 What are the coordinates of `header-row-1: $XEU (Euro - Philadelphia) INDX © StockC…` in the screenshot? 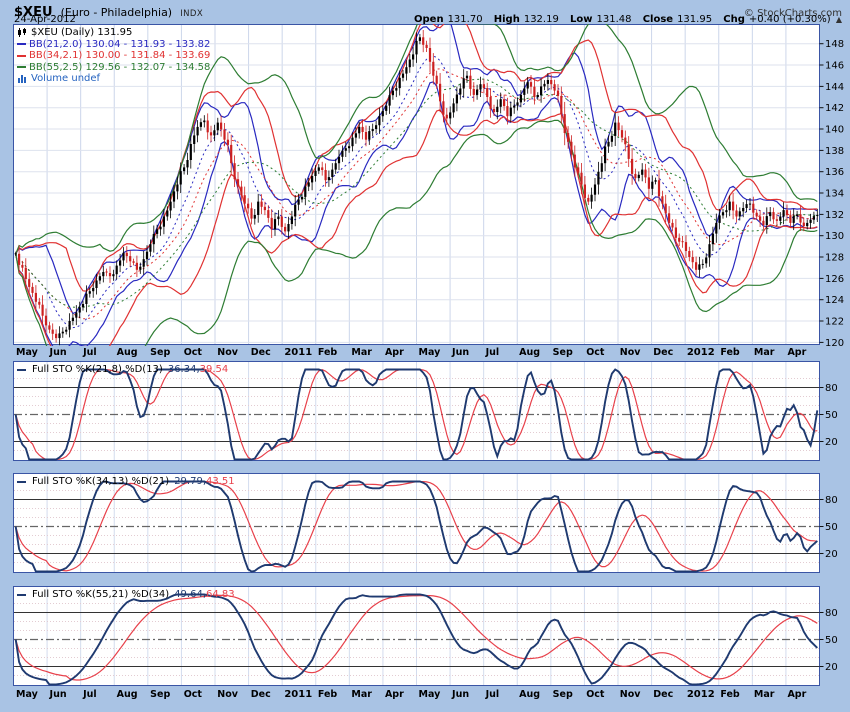 It's located at (428, 10).